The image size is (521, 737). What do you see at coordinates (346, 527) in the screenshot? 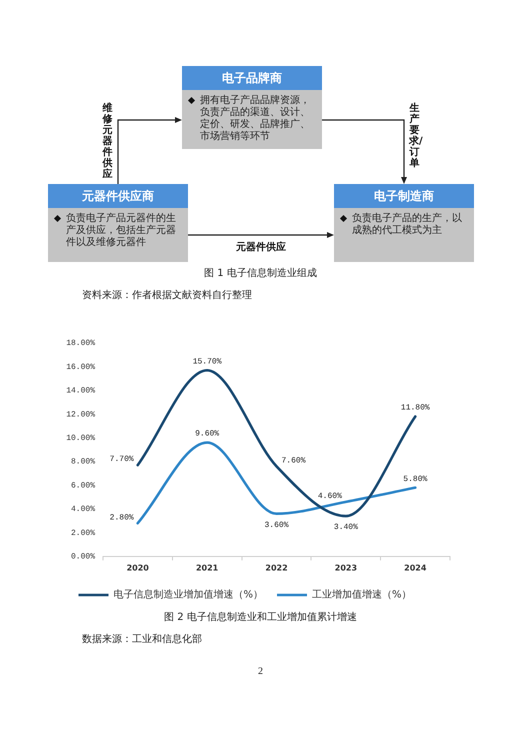
I see `data-label: 3.40%` at bounding box center [346, 527].